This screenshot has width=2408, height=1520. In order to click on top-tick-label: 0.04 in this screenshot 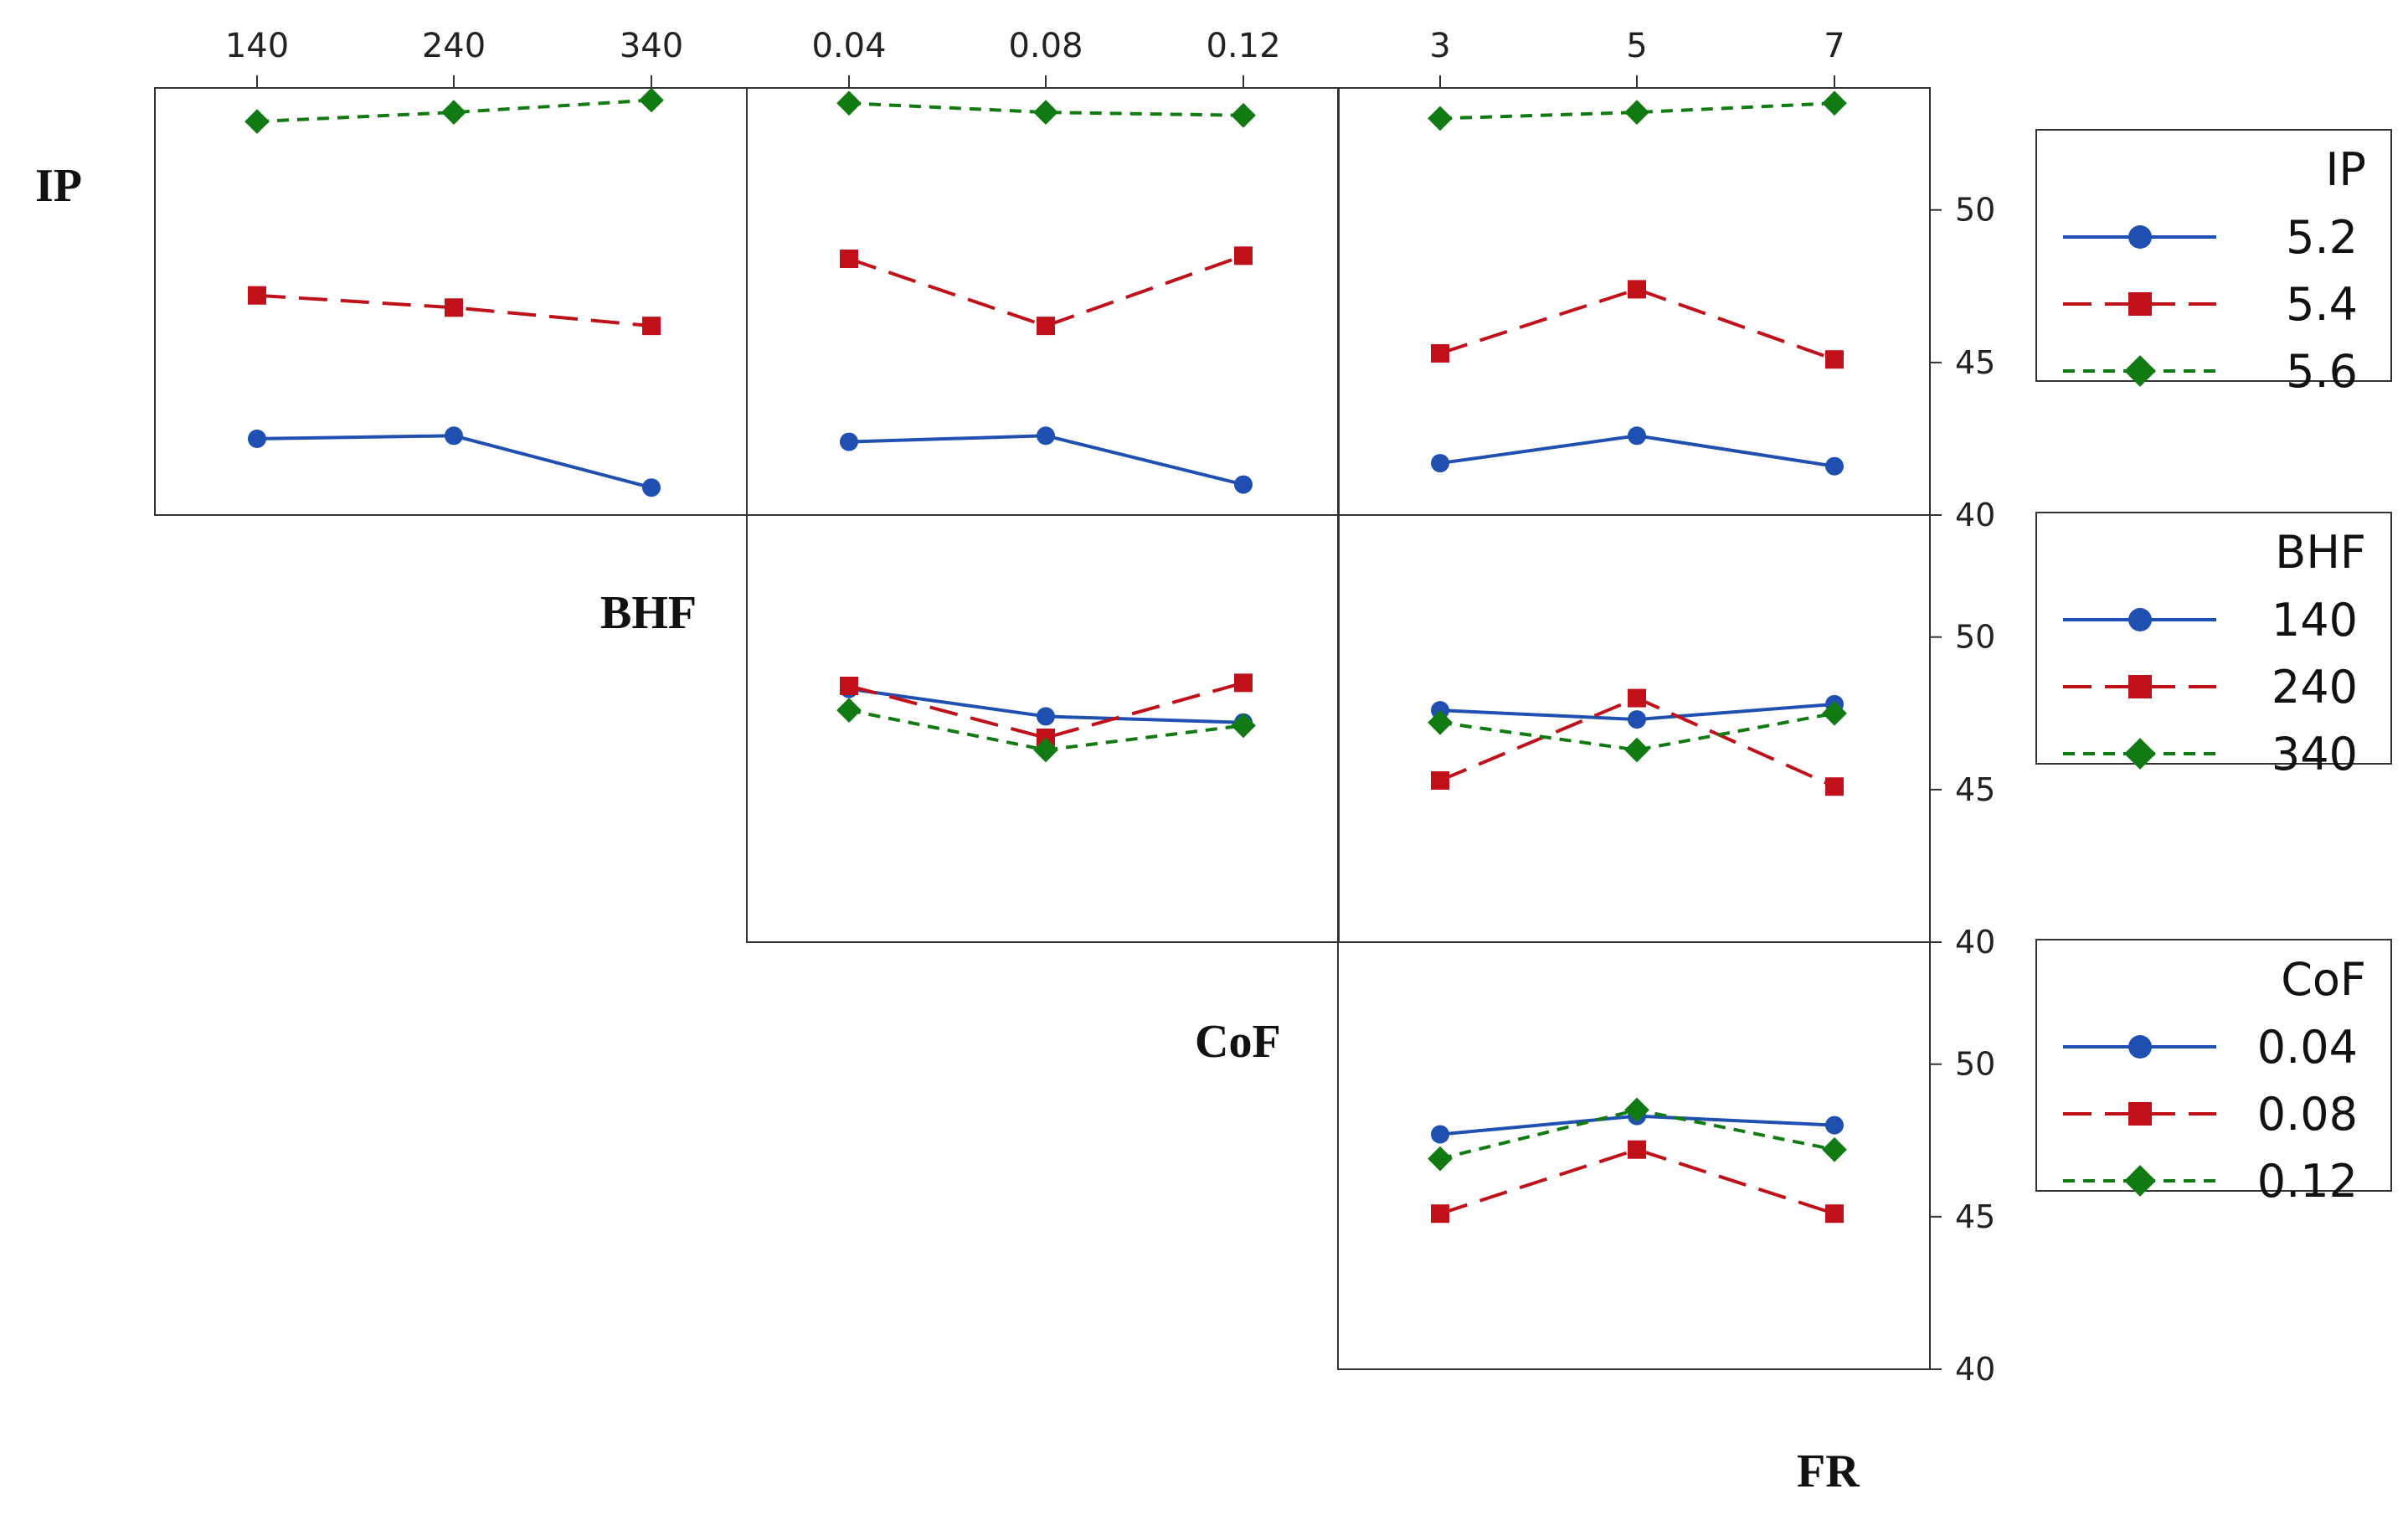, I will do `click(848, 46)`.